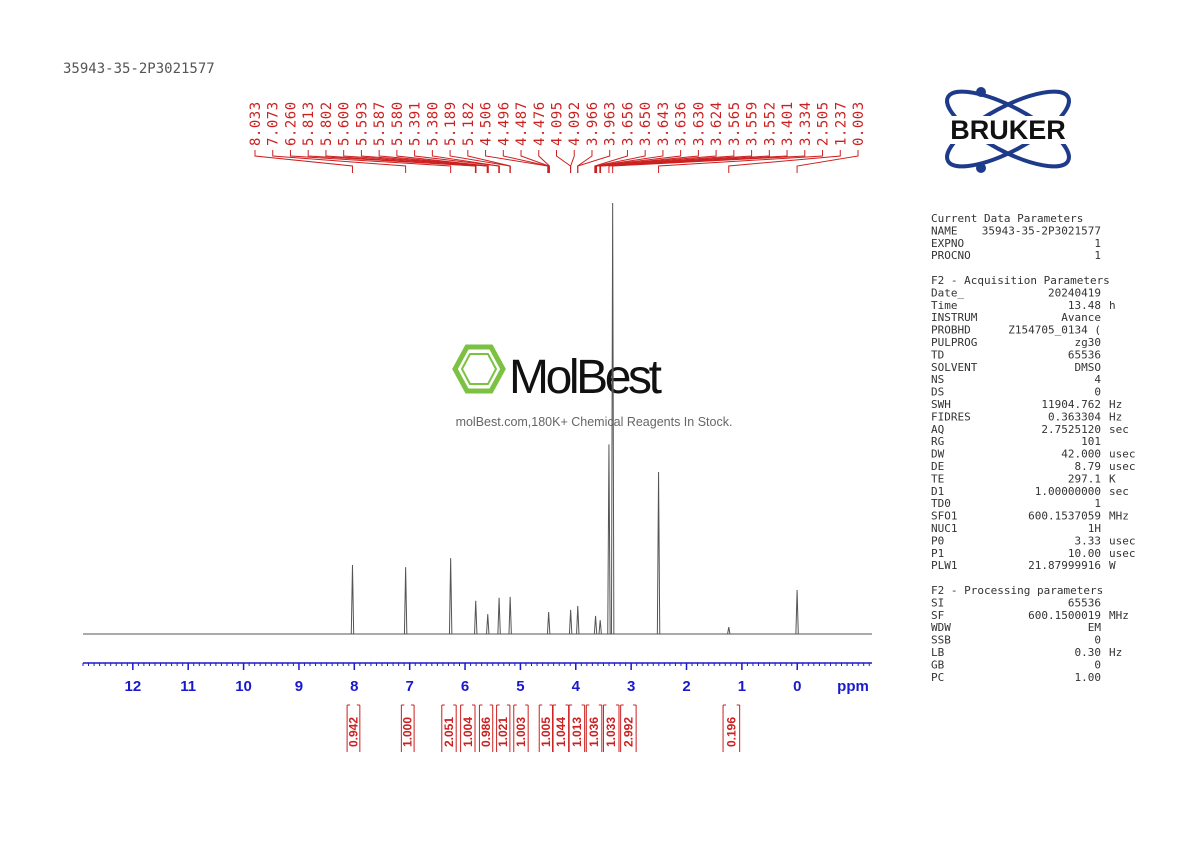  I want to click on param-key: TD0, so click(941, 503).